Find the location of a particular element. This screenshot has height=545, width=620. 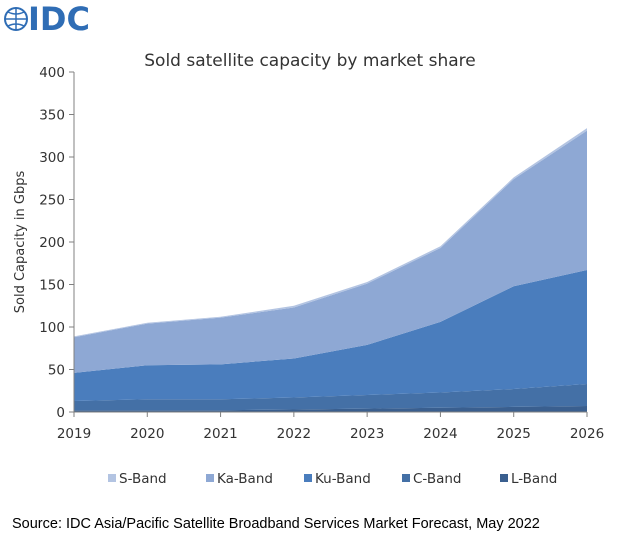

legend-item-s-band: S-Band is located at coordinates (137, 479).